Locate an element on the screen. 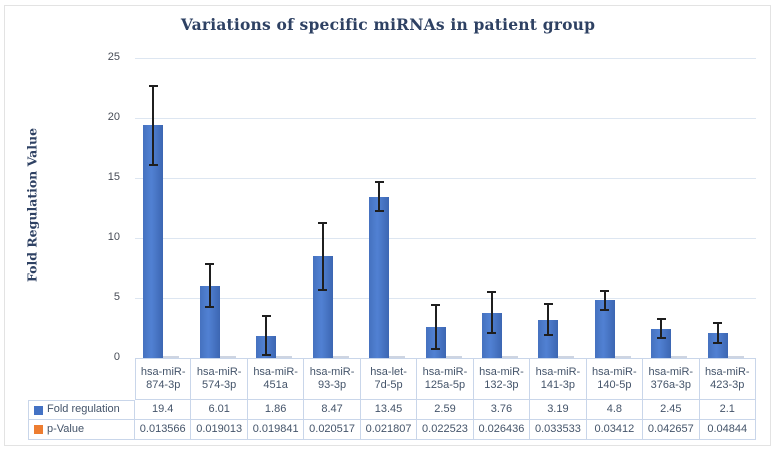  fold-regulation-value-cell: 4.8 is located at coordinates (615, 410).